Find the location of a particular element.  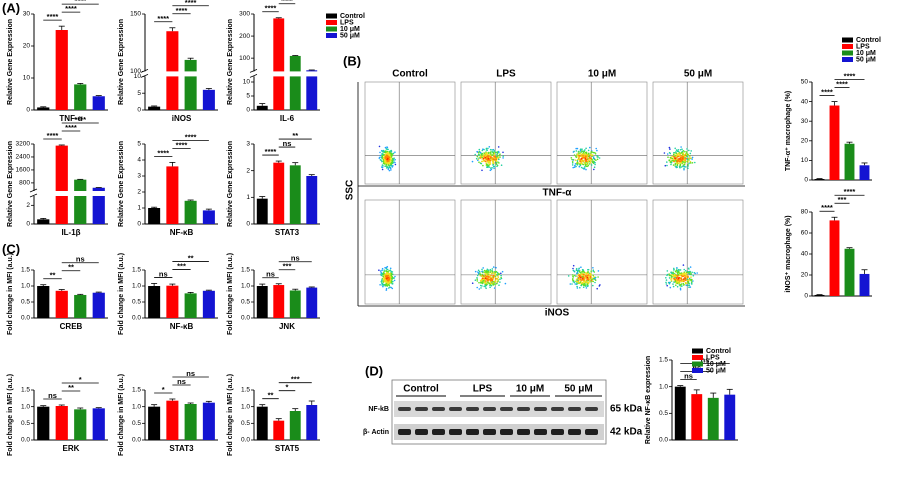

blot-strip is located at coordinates (499, 409).